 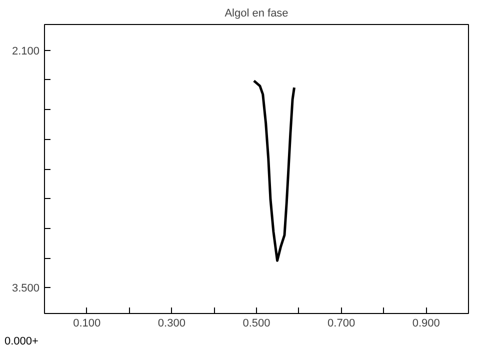 What do you see at coordinates (342, 324) in the screenshot?
I see `x-tick-label: 0.700` at bounding box center [342, 324].